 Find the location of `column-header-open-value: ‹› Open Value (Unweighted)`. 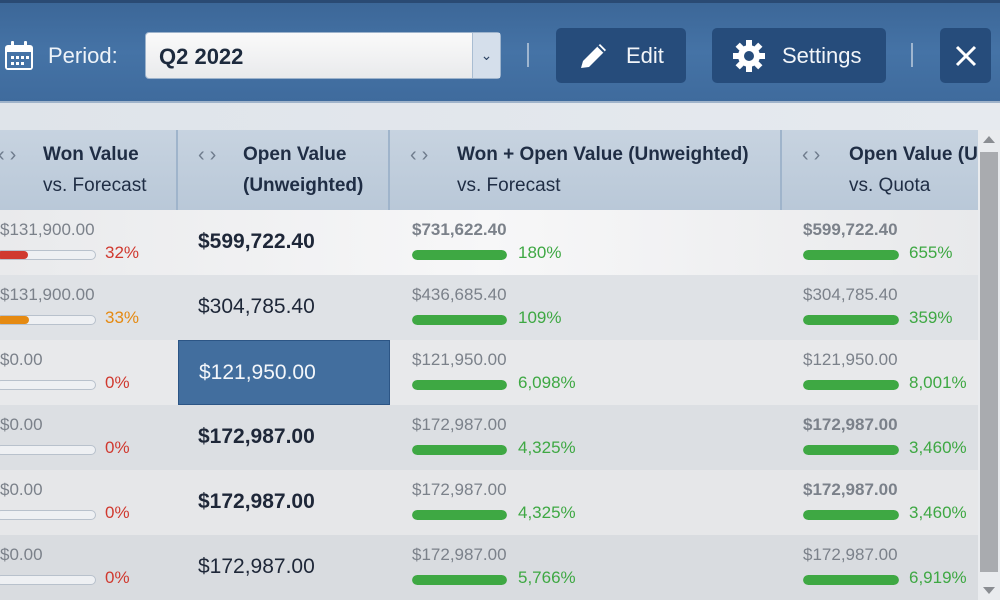

column-header-open-value: ‹› Open Value (Unweighted) is located at coordinates (284, 170).